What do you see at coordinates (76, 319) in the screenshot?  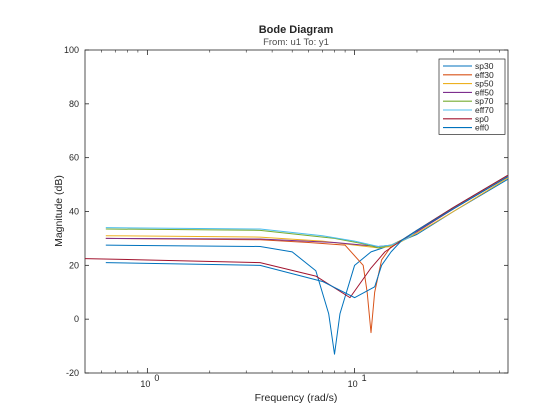 I see `y-tick-label: 0` at bounding box center [76, 319].